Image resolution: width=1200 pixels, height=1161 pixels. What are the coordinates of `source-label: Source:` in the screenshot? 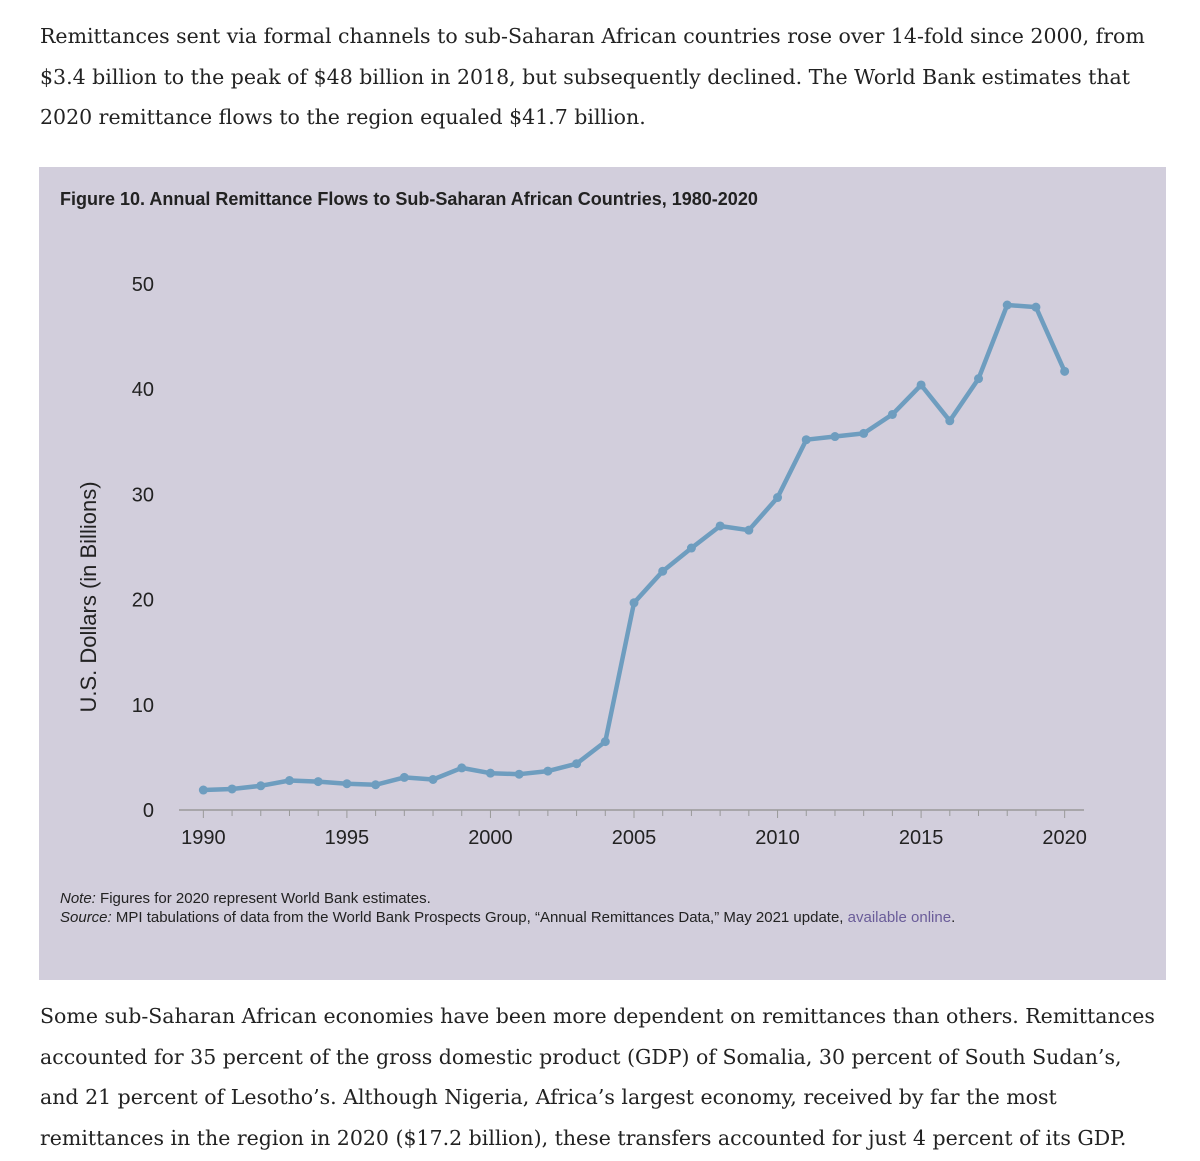 It's located at (86, 917).